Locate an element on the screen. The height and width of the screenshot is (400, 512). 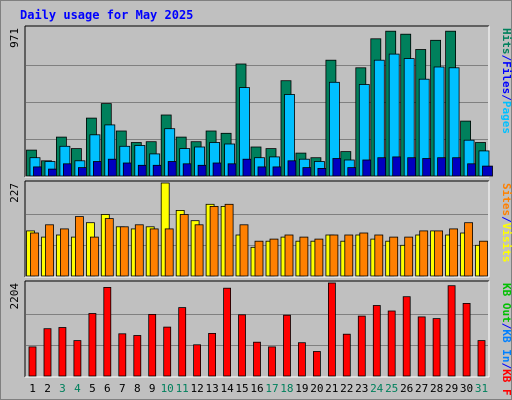
x-tick-label-day-16: 16 is located at coordinates (256, 388).